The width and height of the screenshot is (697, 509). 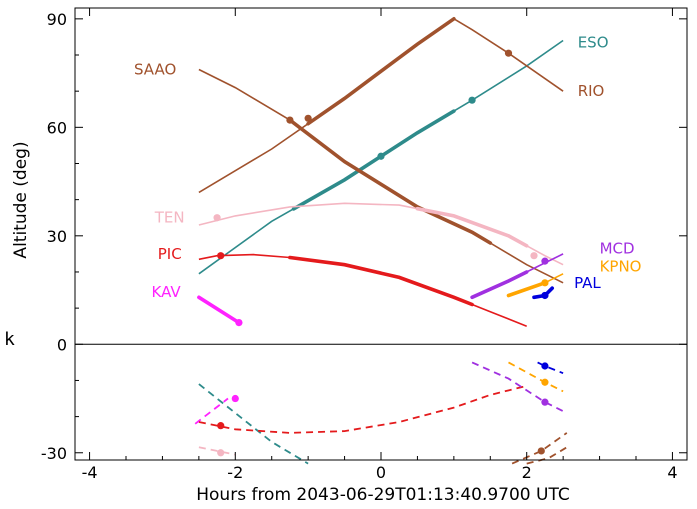 I want to click on series-label-kav: KAV, so click(x=167, y=292).